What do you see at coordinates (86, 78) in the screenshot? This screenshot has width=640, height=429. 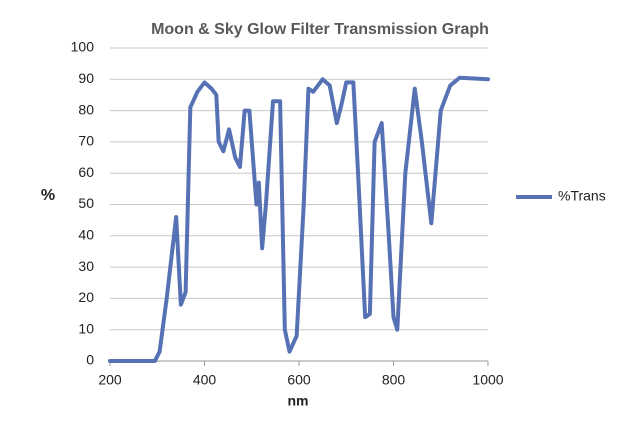 I see `y-tick-label: 90` at bounding box center [86, 78].